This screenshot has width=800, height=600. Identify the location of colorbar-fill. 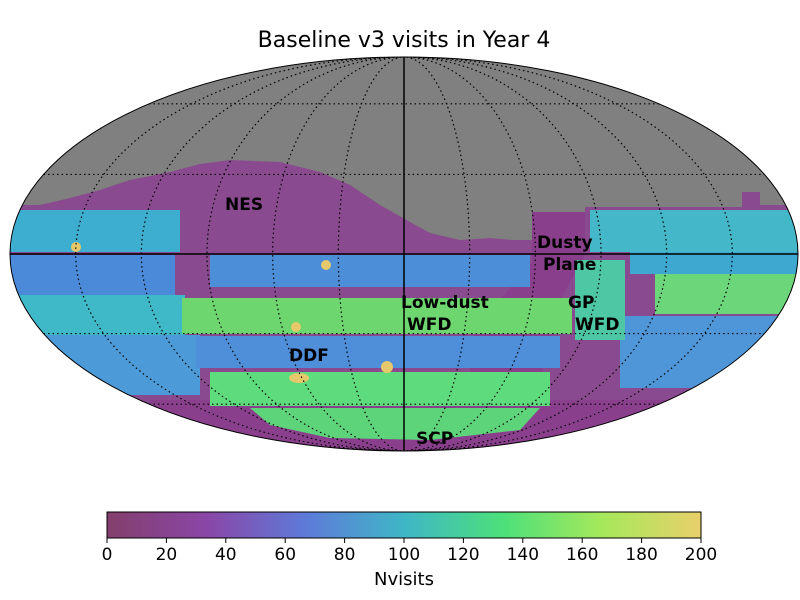
(404, 525).